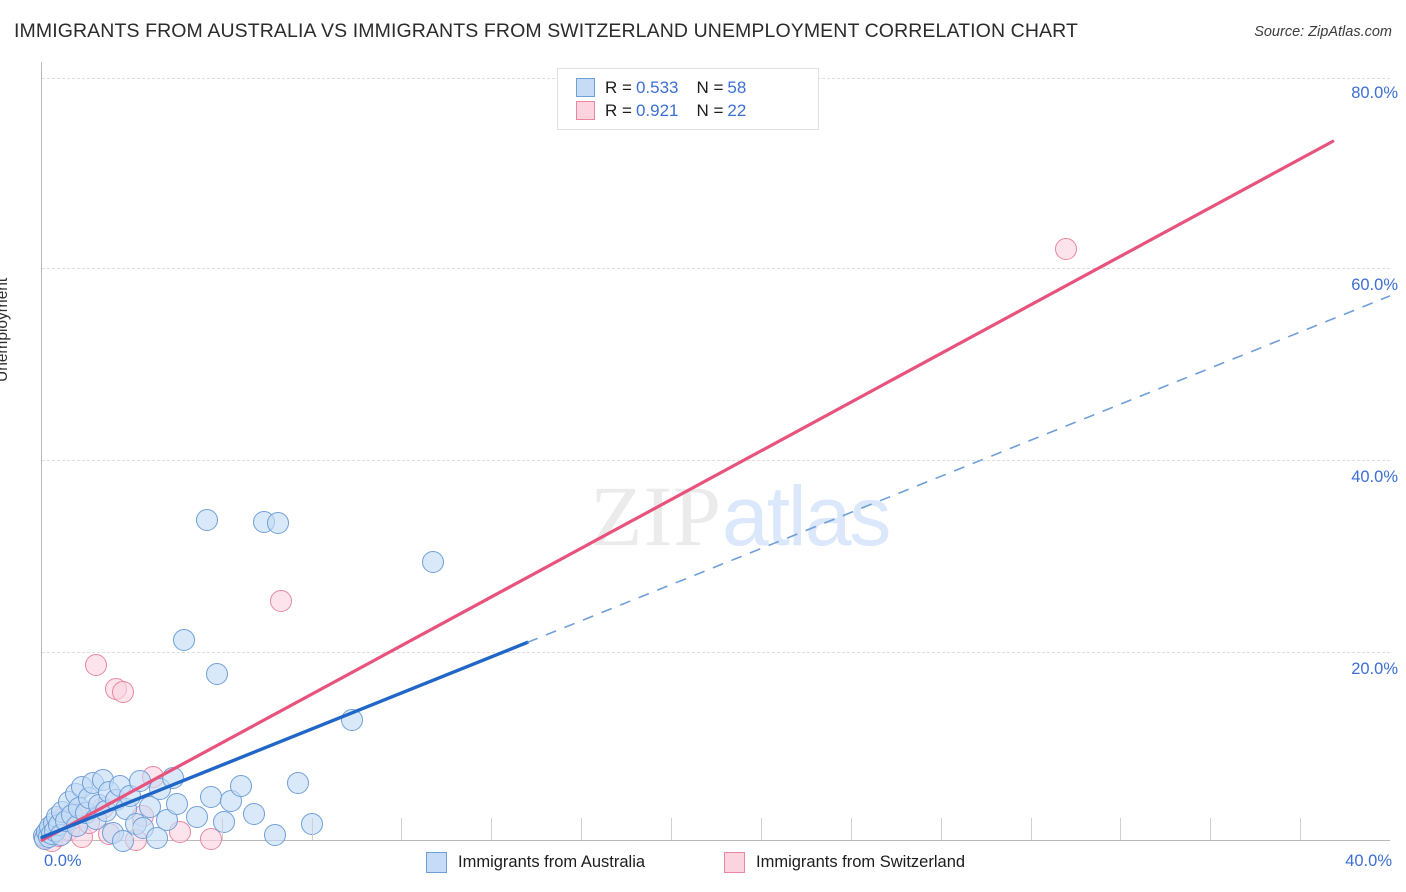 The height and width of the screenshot is (892, 1406). Describe the element at coordinates (618, 87) in the screenshot. I see `legend-r-label-australia: R =` at that location.